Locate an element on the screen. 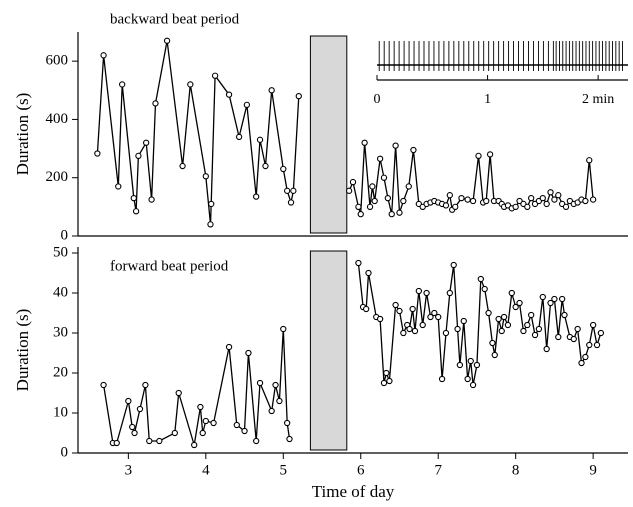 The width and height of the screenshot is (633, 507). x-tick-label: 5 is located at coordinates (284, 470).